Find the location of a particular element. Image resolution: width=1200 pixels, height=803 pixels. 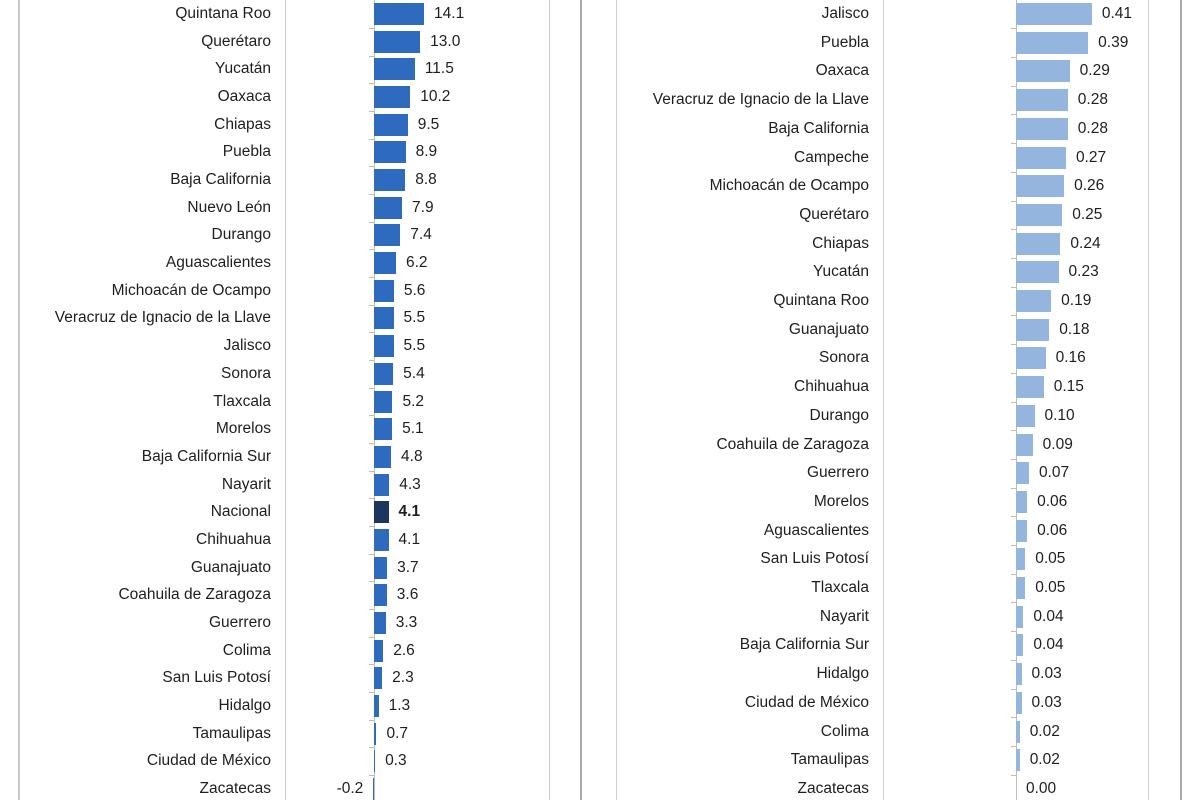

value-label: 4.8 is located at coordinates (412, 456).